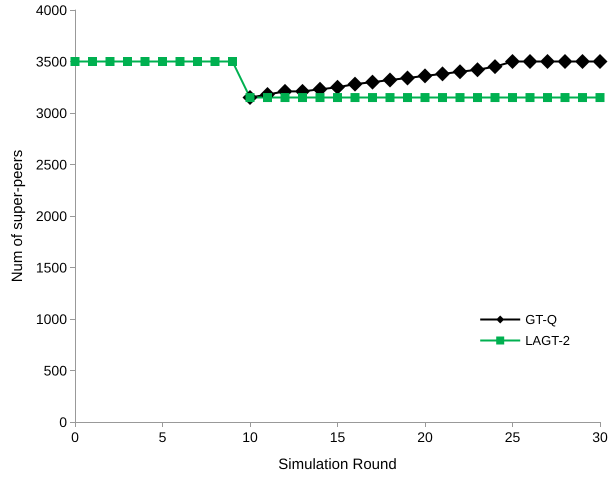 The height and width of the screenshot is (482, 615). What do you see at coordinates (337, 464) in the screenshot?
I see `x-axis-title: Simulation Round` at bounding box center [337, 464].